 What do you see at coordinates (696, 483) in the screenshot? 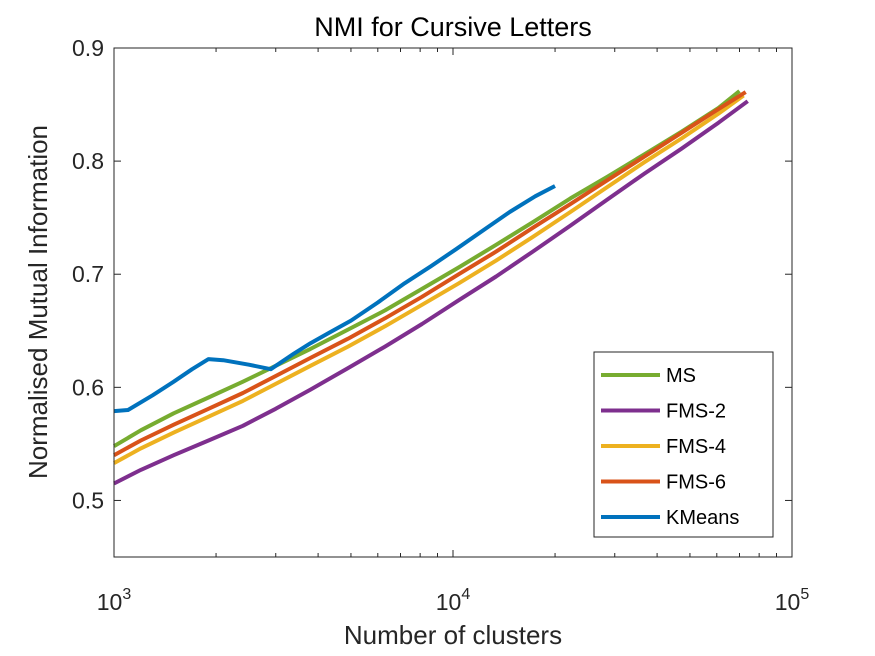
I see `legend-label-fms-6: FMS-6` at bounding box center [696, 483].